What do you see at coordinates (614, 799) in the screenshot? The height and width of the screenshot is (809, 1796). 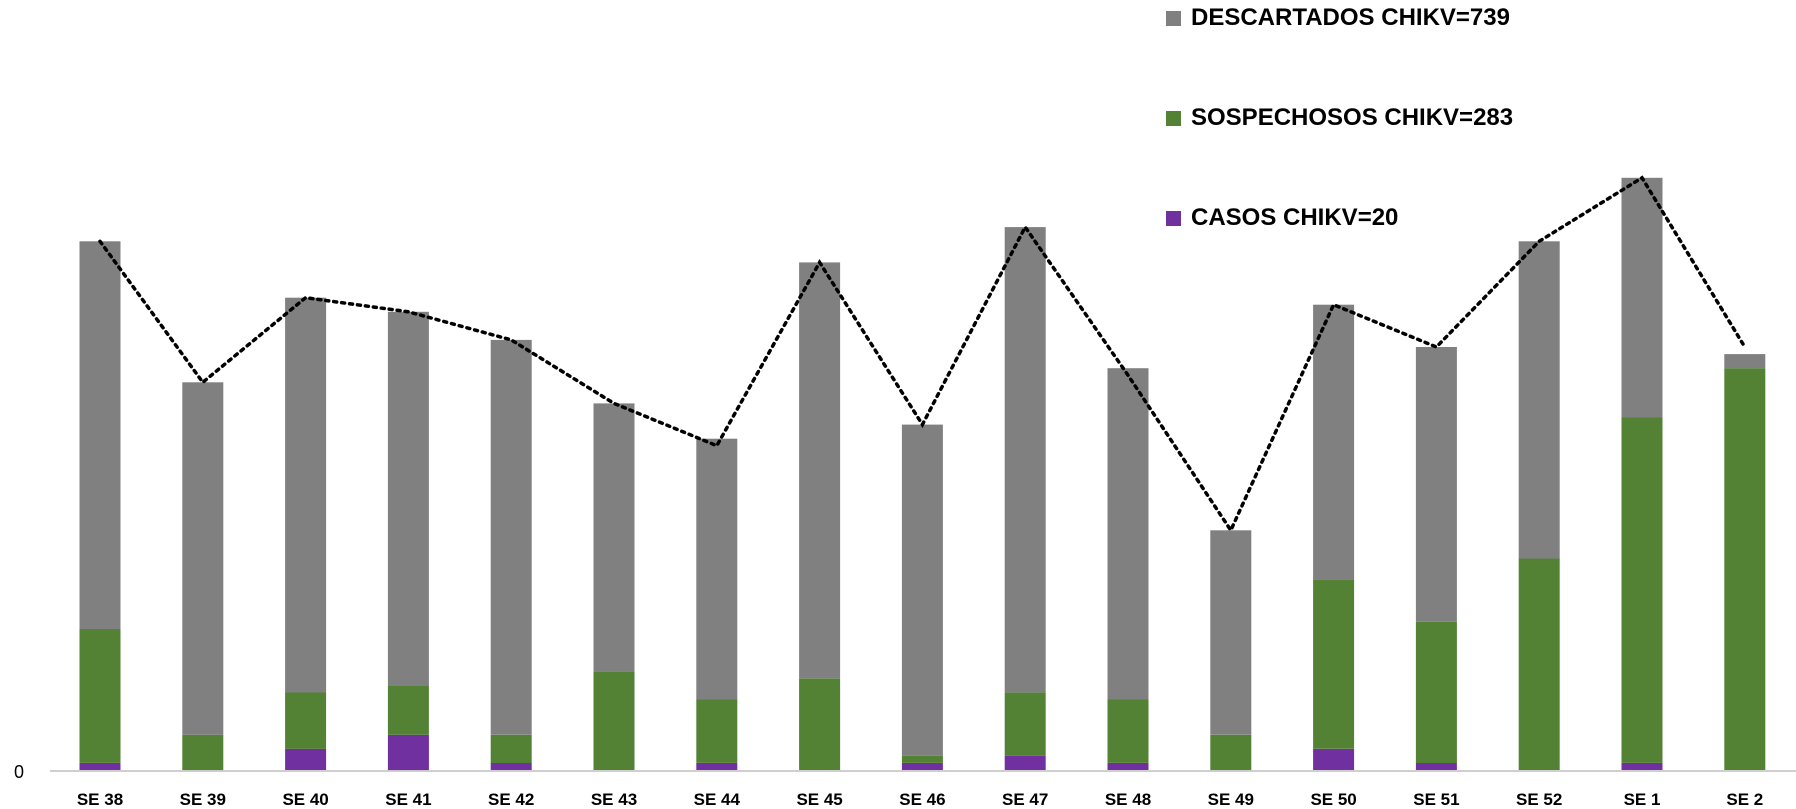 I see `x-tick-label-se-43: SE 43` at bounding box center [614, 799].